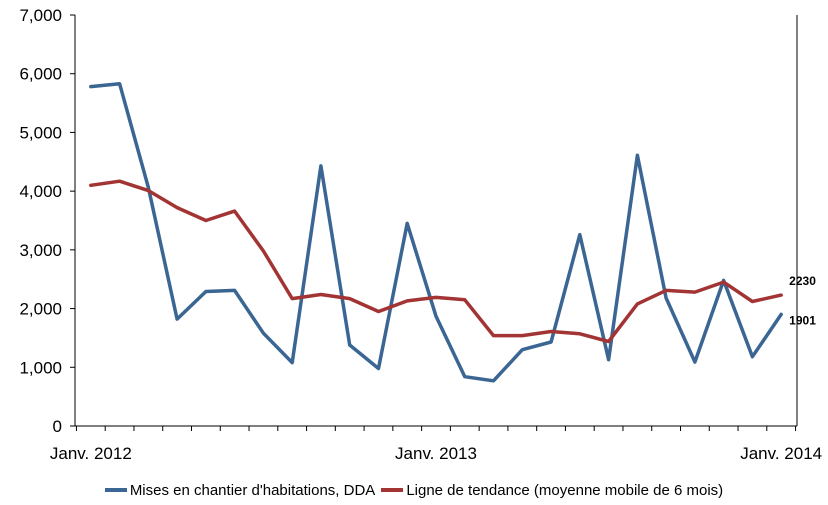 The width and height of the screenshot is (828, 505). What do you see at coordinates (781, 453) in the screenshot?
I see `x-tick-label: Janv. 2014` at bounding box center [781, 453].